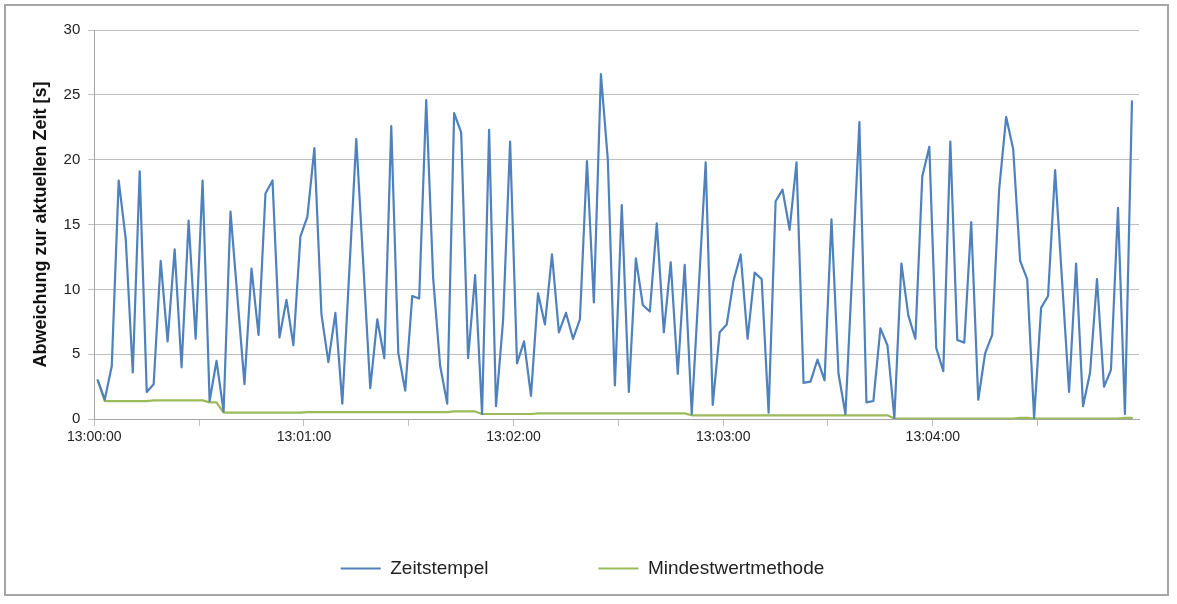 This screenshot has width=1177, height=604. I want to click on y-tick-label: 10, so click(72, 288).